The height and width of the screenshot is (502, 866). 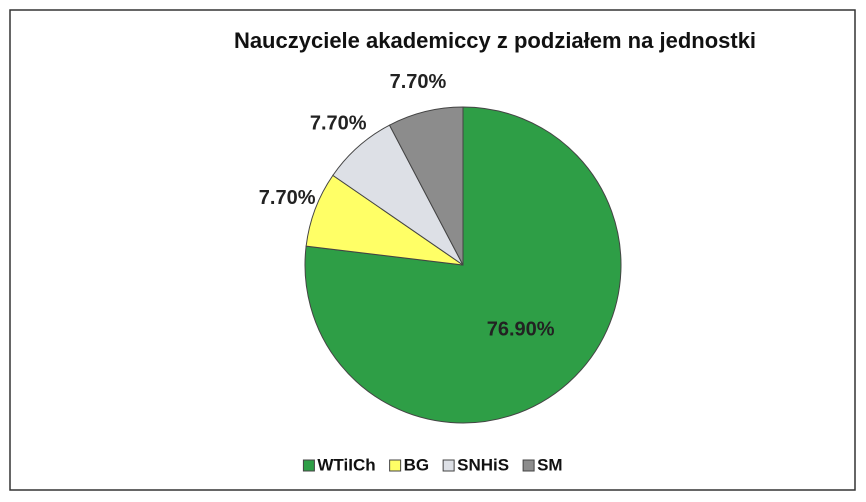 What do you see at coordinates (346, 464) in the screenshot?
I see `legend-label: WTiICh` at bounding box center [346, 464].